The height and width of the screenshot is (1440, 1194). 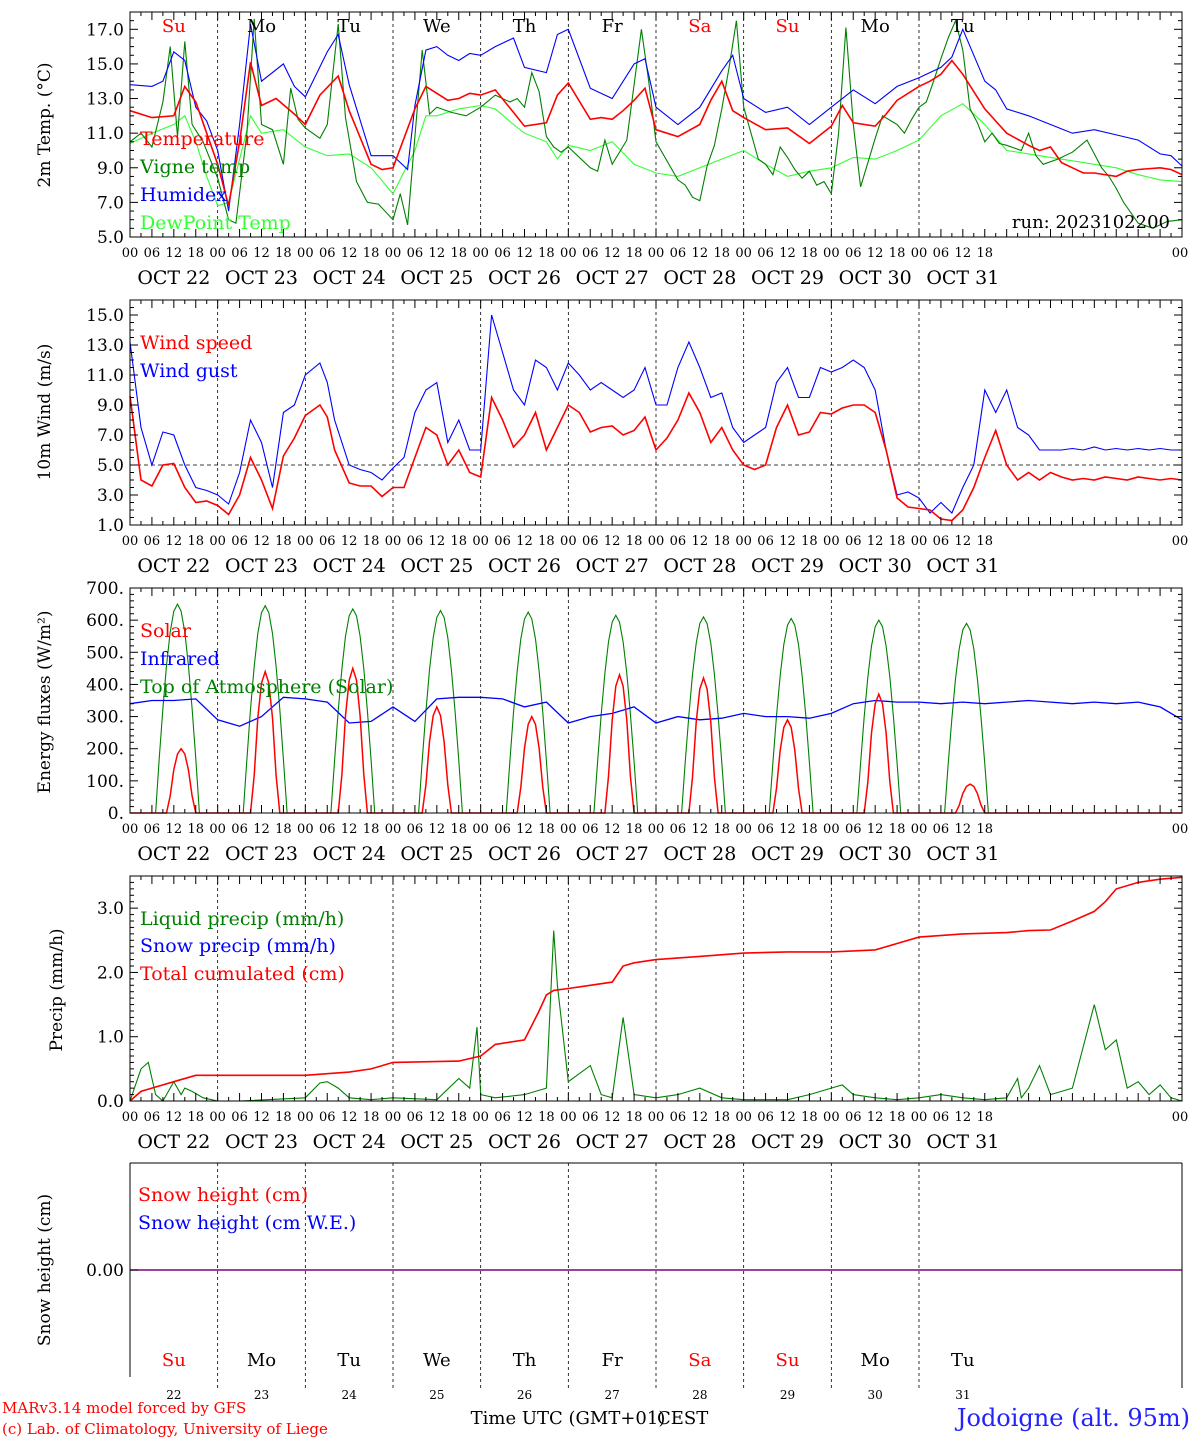 I want to click on date-label: OCT 26, so click(x=524, y=566).